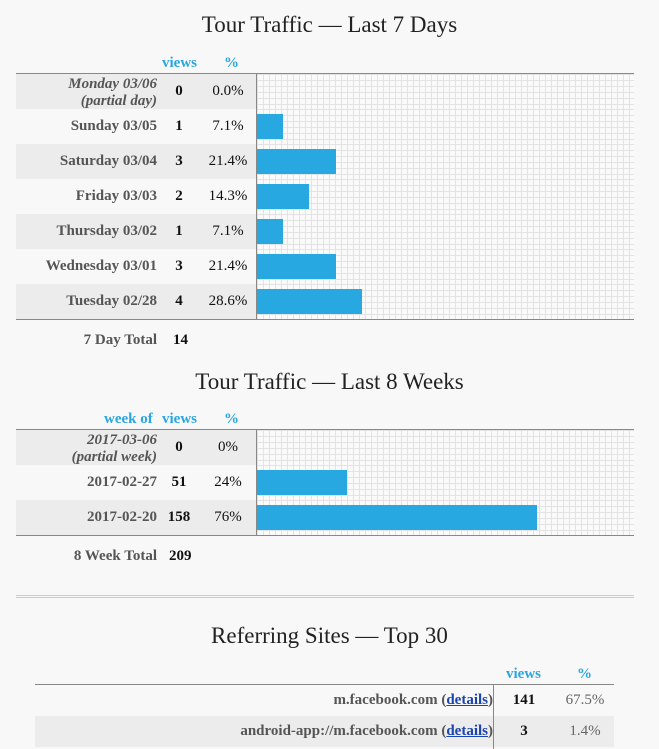 Image resolution: width=659 pixels, height=749 pixels. I want to click on referrer-site-name: m.facebook.com (, so click(390, 700).